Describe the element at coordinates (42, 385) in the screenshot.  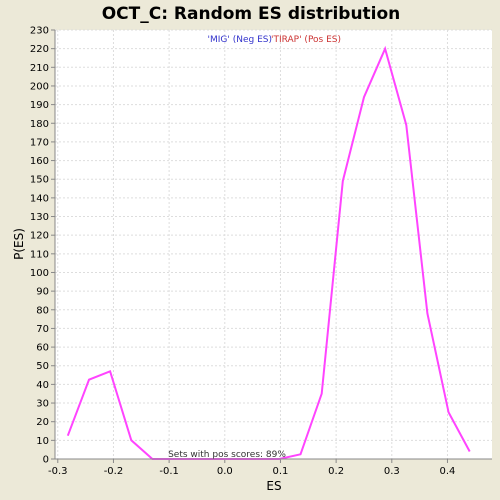
I see `y-tick-label: 40` at that location.